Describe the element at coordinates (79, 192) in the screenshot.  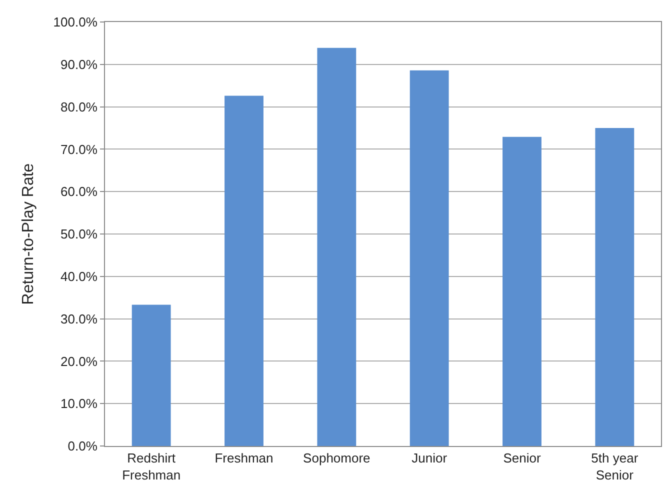
I see `y-tick-label: 60.0%` at that location.